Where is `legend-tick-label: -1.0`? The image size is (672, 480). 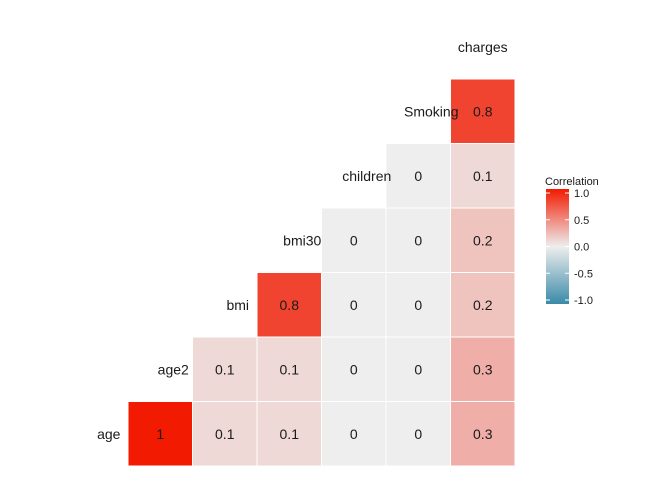
legend-tick-label: -1.0 is located at coordinates (583, 301).